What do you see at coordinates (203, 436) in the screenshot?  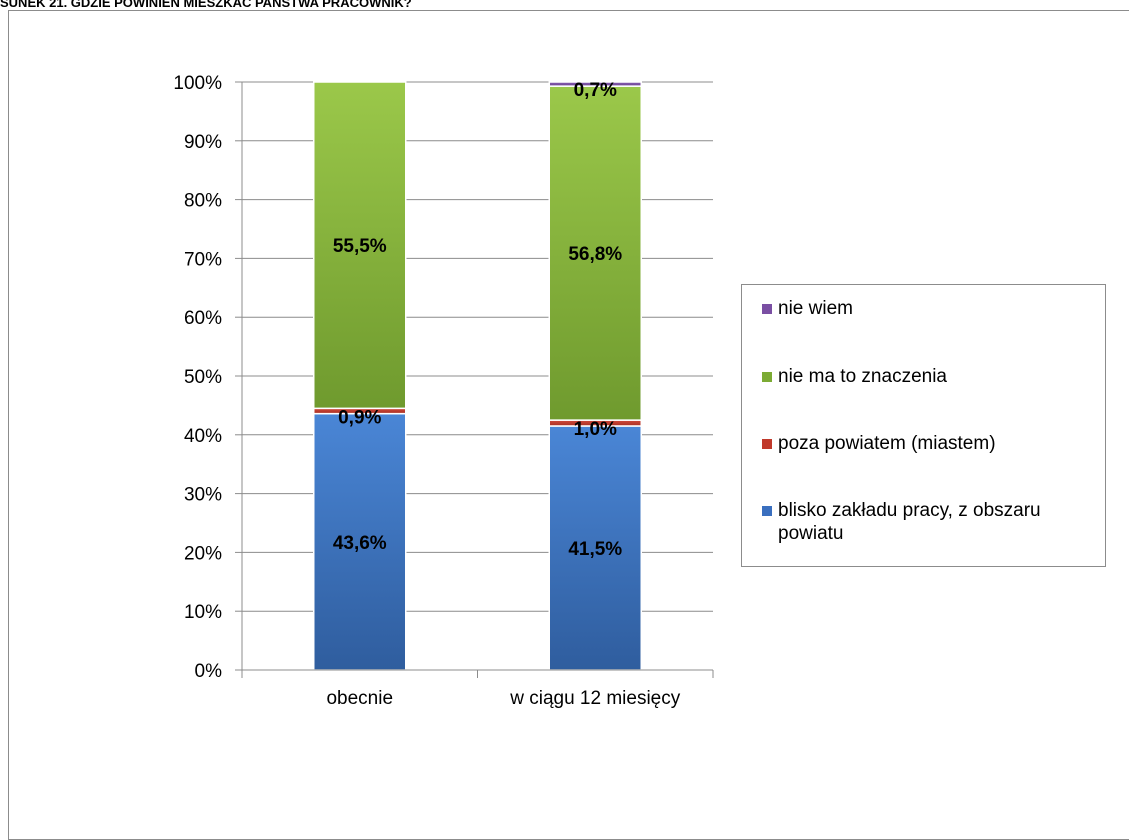 I see `y-tick-label: 40%` at bounding box center [203, 436].